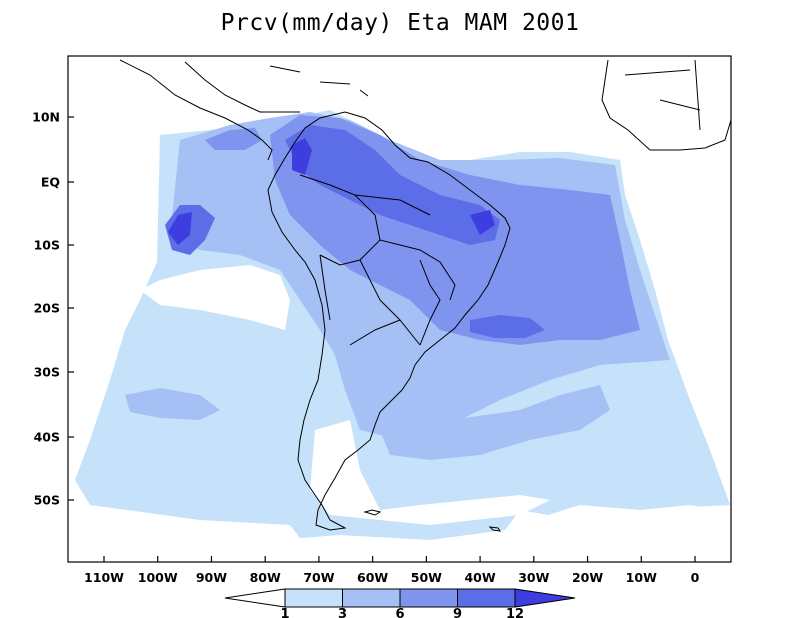  I want to click on lon-tick-label: 100W, so click(158, 577).